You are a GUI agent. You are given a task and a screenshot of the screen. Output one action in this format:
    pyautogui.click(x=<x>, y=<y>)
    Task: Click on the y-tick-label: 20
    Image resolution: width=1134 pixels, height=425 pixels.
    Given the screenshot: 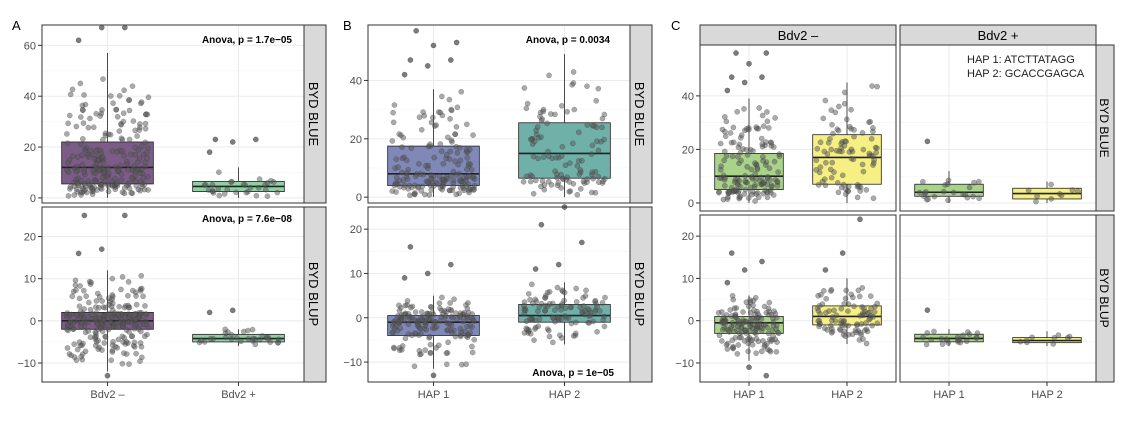 What is the action you would take?
    pyautogui.click(x=30, y=238)
    